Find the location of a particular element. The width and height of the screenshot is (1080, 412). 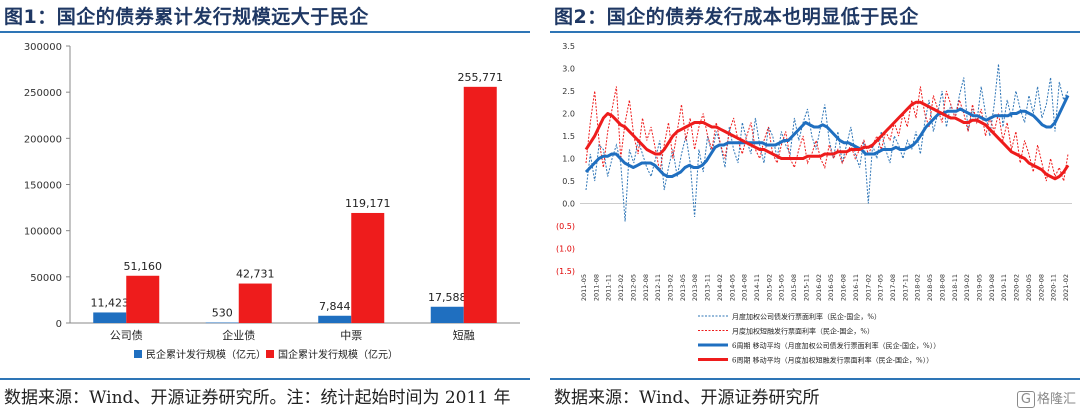

x-tick-label: 2011-05 is located at coordinates (584, 287).